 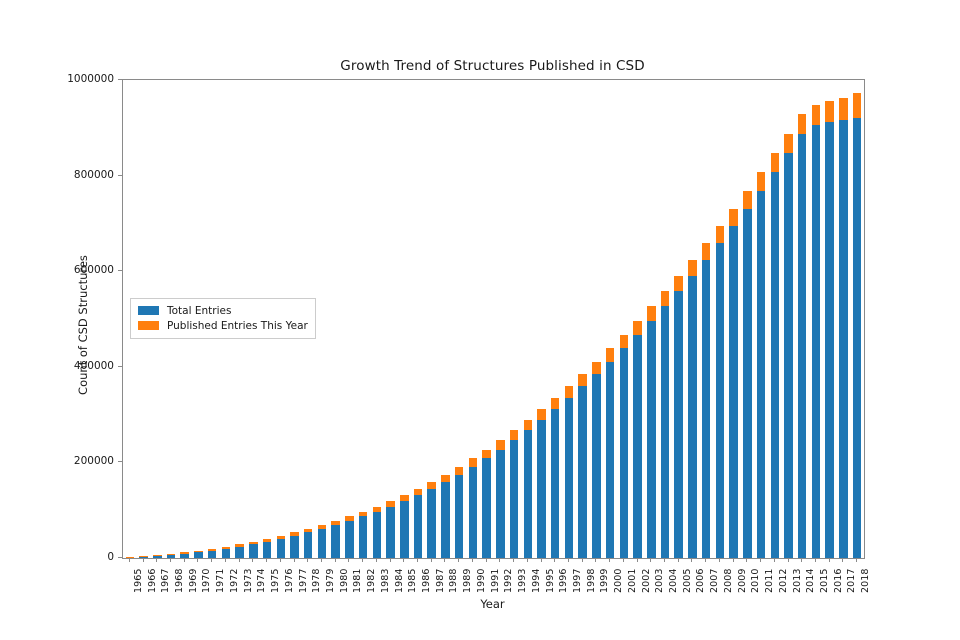 I want to click on x-axis-tick-label: 1986, so click(x=427, y=580).